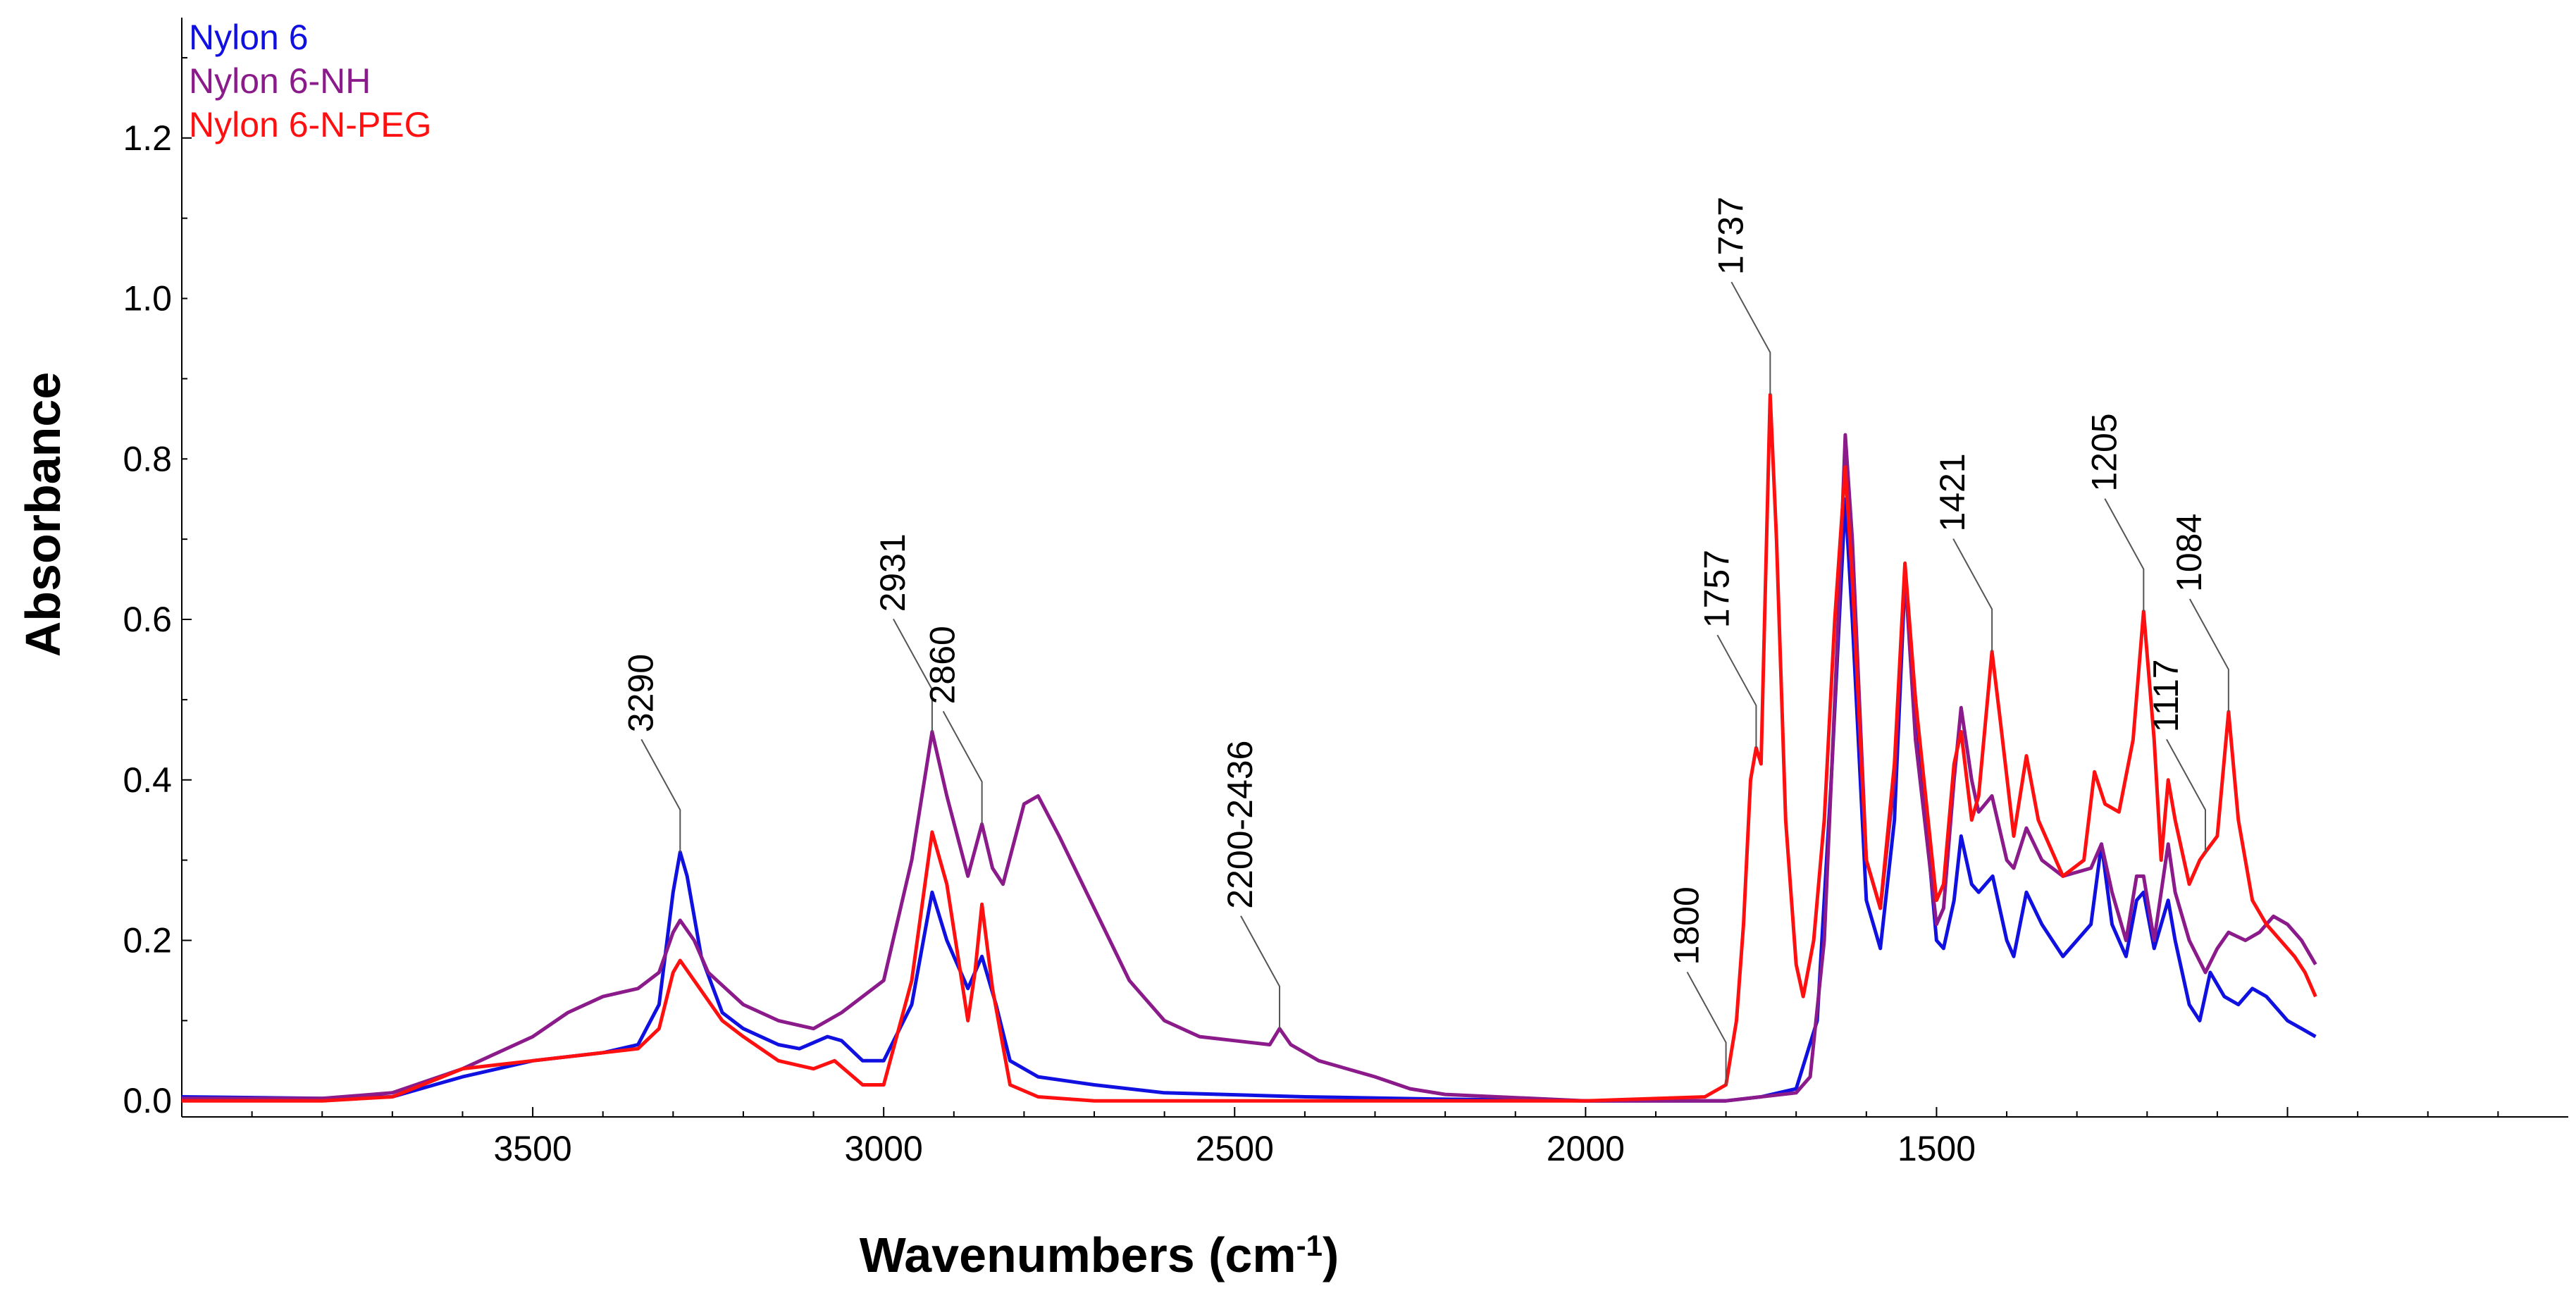 This screenshot has width=2576, height=1298. What do you see at coordinates (1687, 925) in the screenshot?
I see `annotation-label: 1800` at bounding box center [1687, 925].